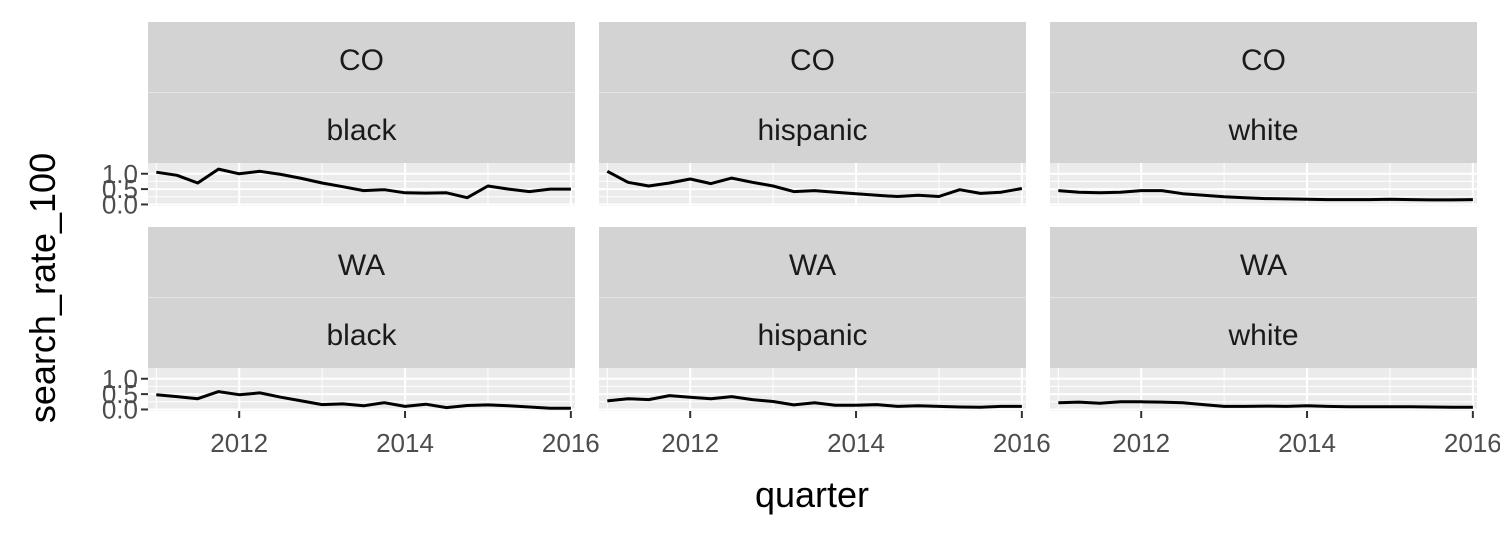 This screenshot has width=1500, height=540. I want to click on facet-panel: WA white 2012 2014 2016, so click(1275, 342).